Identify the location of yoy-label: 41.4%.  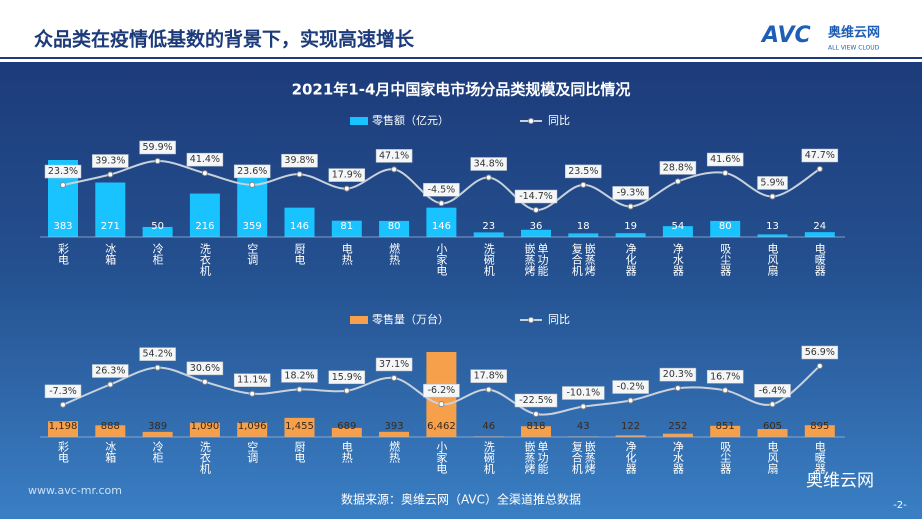
(205, 159).